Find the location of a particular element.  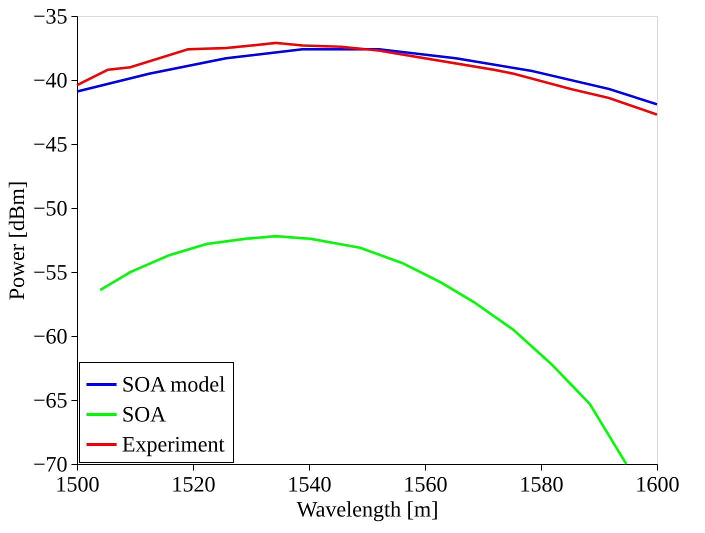

legend-label: SOA model is located at coordinates (174, 384).